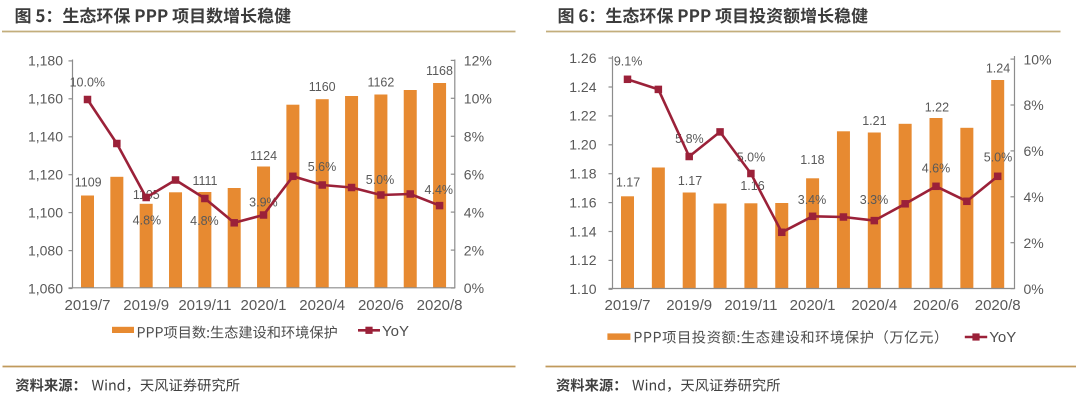 The width and height of the screenshot is (1080, 401). I want to click on svg-text: 4.6%, so click(936, 169).